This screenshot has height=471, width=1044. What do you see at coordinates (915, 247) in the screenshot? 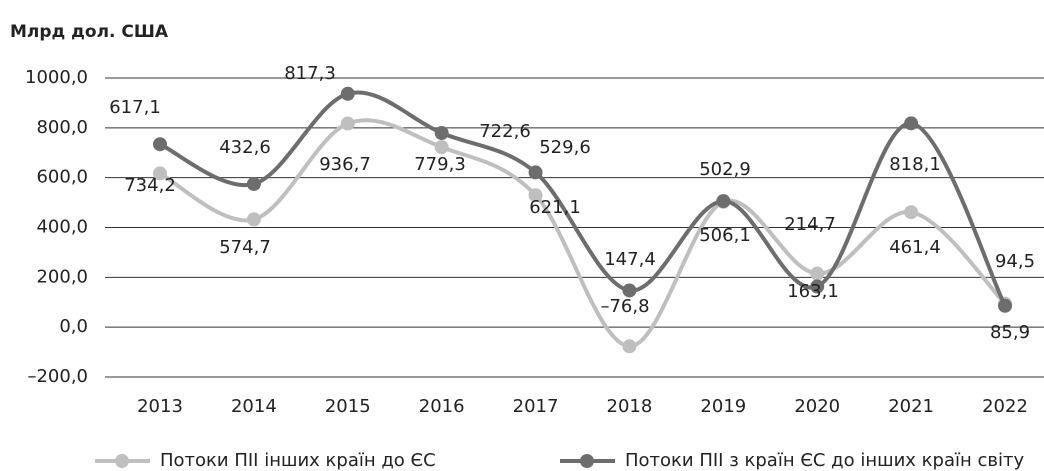
I see `data-label: 461,4` at bounding box center [915, 247].